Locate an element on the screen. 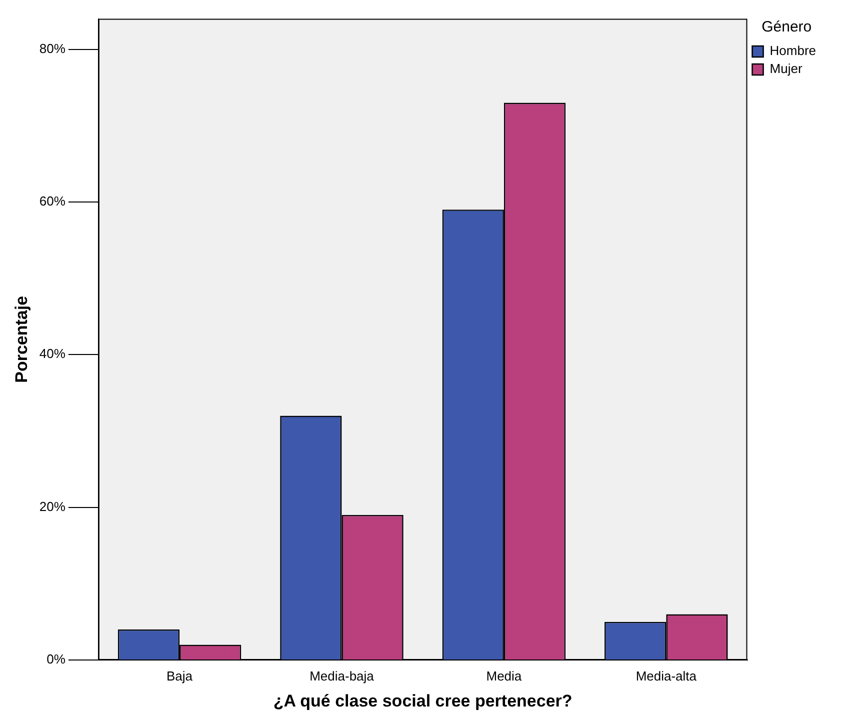 This screenshot has width=844, height=724. x-tick-label: Media-baja is located at coordinates (342, 676).